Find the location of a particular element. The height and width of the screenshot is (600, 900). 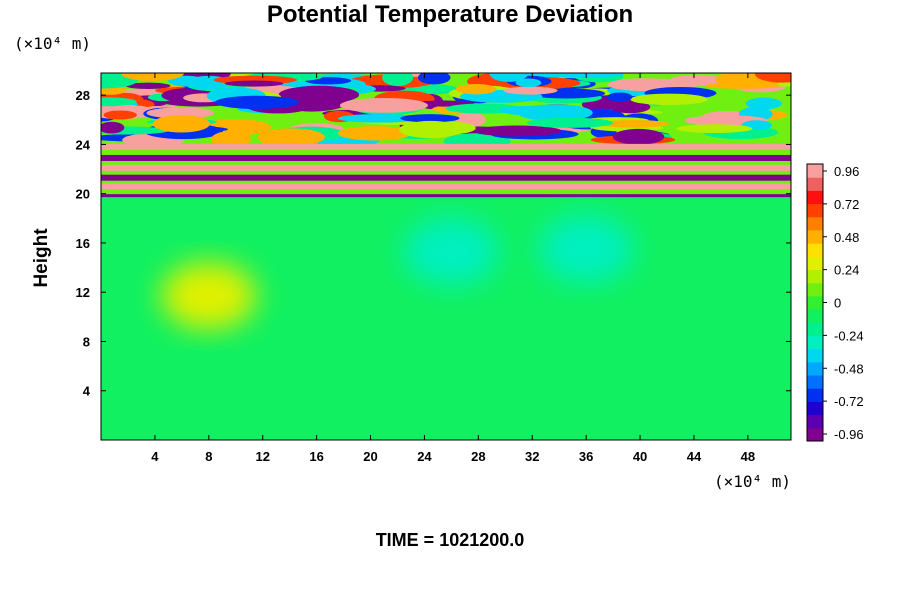

colorbar-label: 0.72 is located at coordinates (846, 204).